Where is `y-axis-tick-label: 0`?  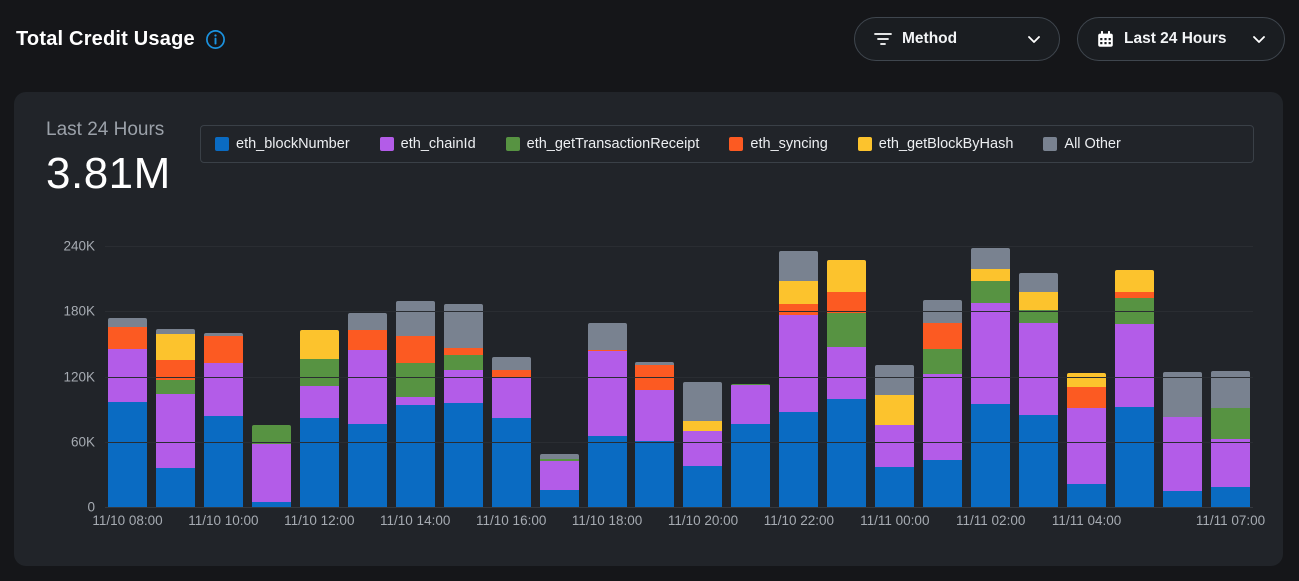 y-axis-tick-label: 0 is located at coordinates (91, 507).